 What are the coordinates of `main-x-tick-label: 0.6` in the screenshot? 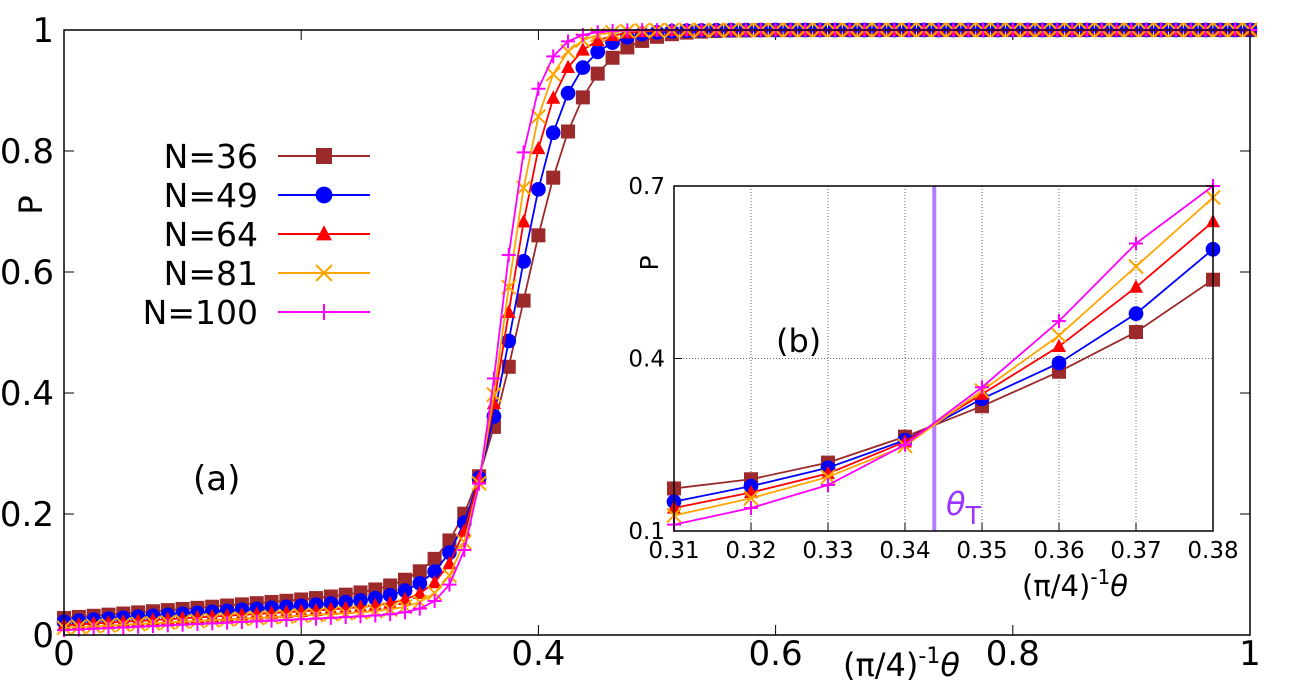 It's located at (776, 654).